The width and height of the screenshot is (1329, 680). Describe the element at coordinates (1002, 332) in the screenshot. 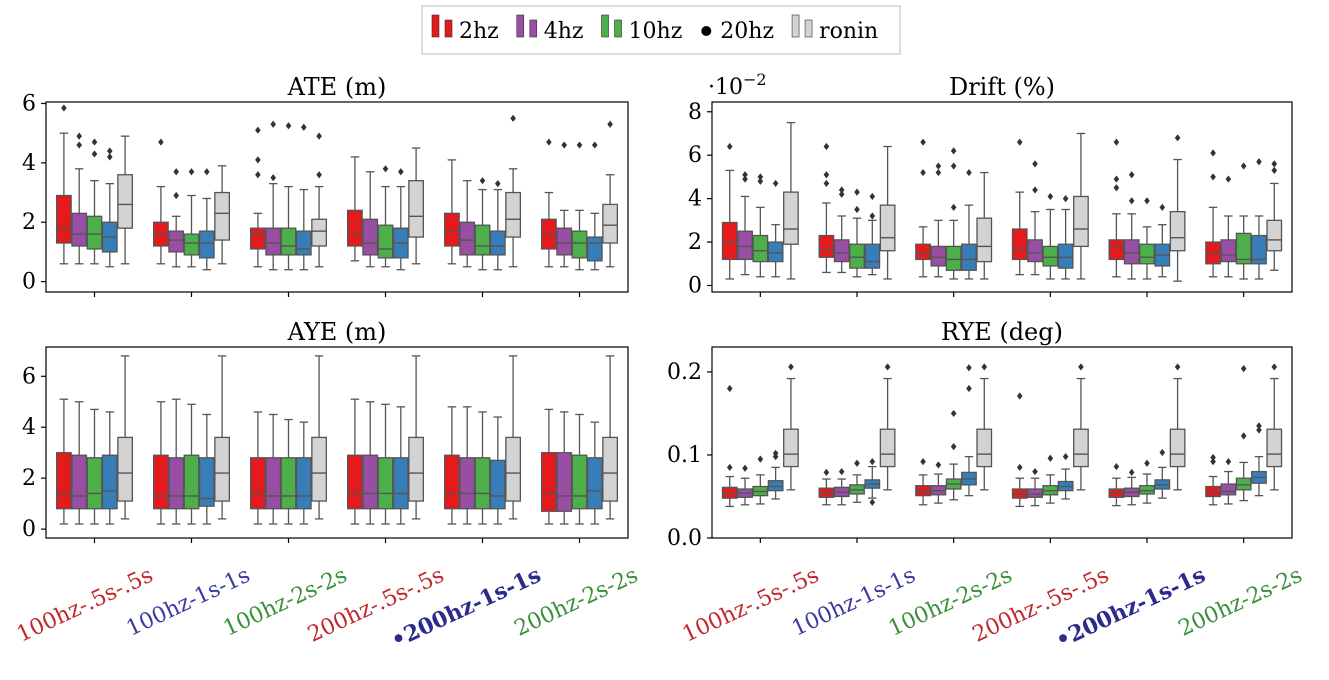

I see `panel-title: RYE (deg)` at that location.